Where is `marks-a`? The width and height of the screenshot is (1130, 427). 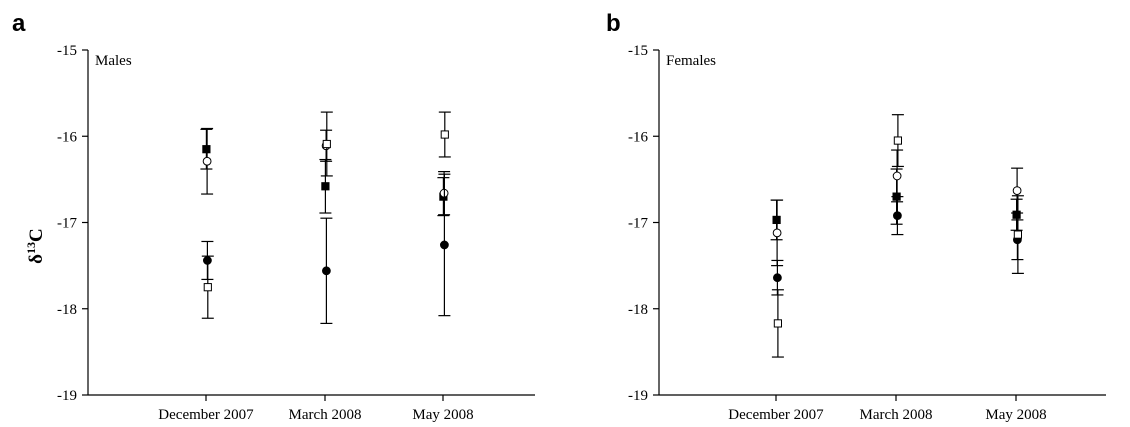
marks-a is located at coordinates (325, 218).